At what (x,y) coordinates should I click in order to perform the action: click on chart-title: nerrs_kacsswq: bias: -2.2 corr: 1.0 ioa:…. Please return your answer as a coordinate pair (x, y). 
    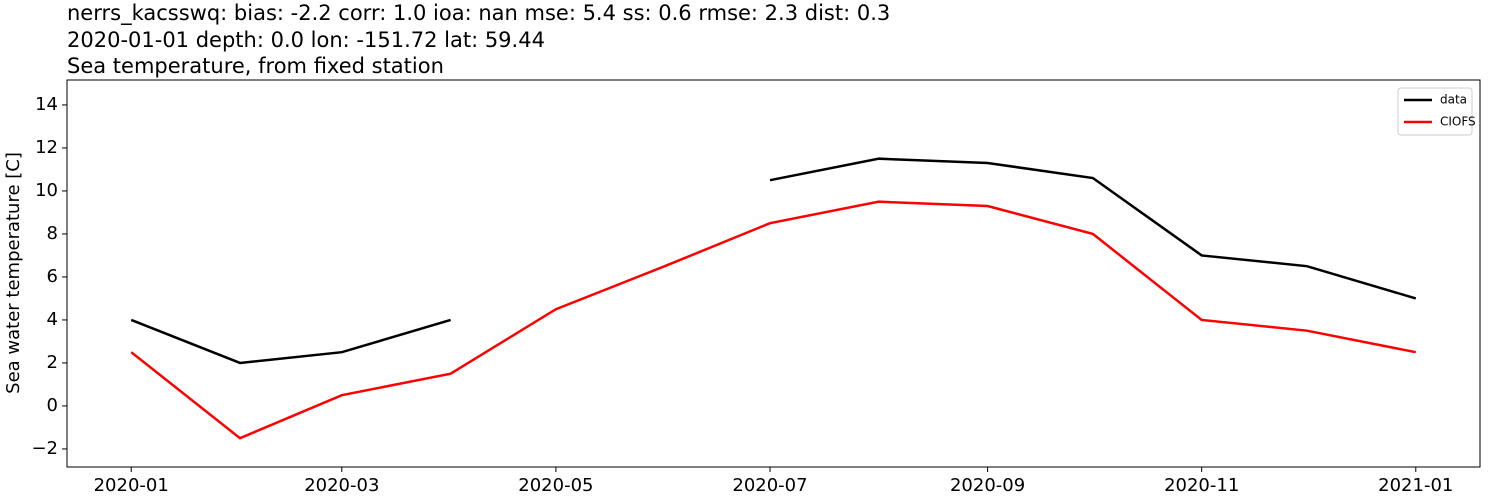
    Looking at the image, I should click on (478, 13).